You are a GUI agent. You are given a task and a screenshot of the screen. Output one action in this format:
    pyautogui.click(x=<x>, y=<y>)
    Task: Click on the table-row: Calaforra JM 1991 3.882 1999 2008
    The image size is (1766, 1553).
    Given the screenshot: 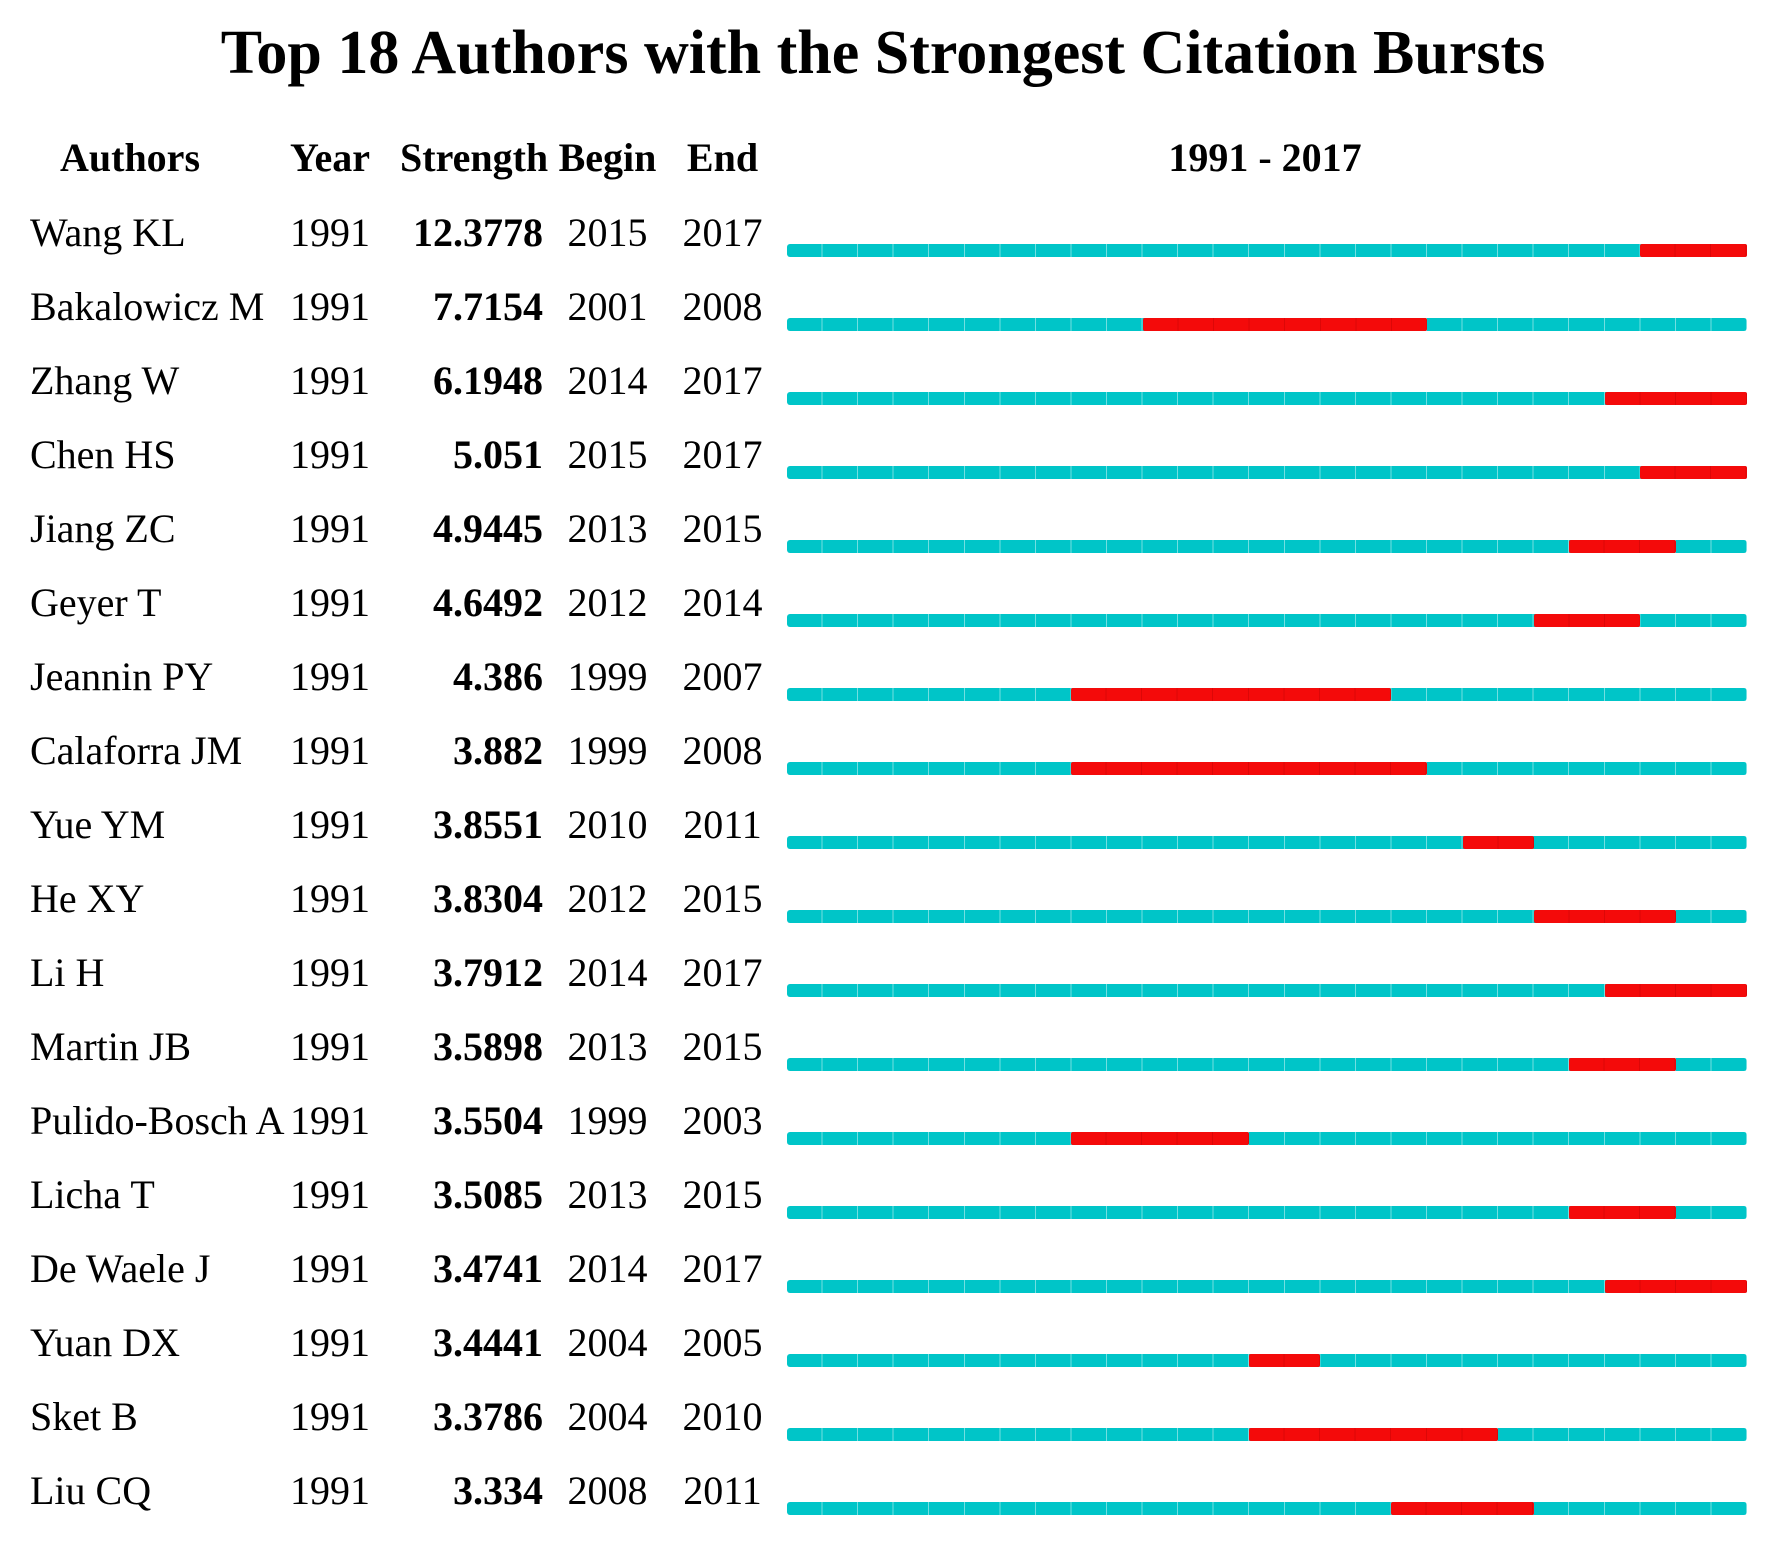 What is the action you would take?
    pyautogui.click(x=883, y=751)
    